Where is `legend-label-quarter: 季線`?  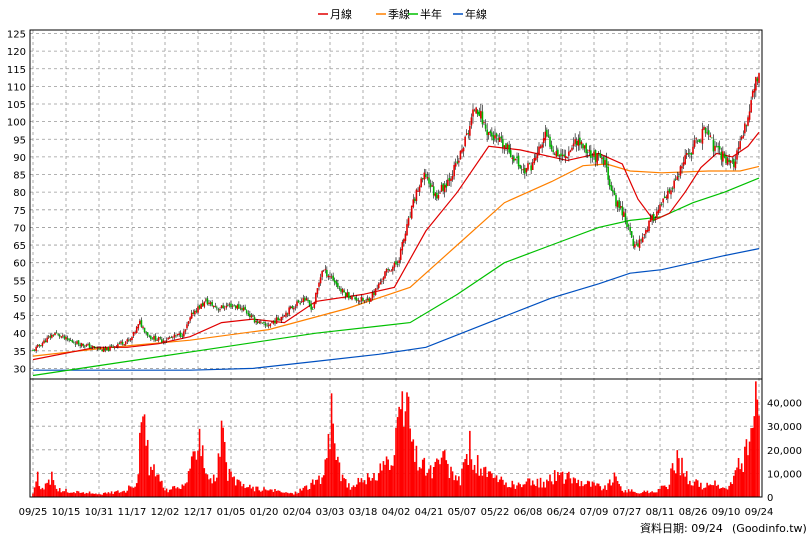 legend-label-quarter: 季線 is located at coordinates (399, 14).